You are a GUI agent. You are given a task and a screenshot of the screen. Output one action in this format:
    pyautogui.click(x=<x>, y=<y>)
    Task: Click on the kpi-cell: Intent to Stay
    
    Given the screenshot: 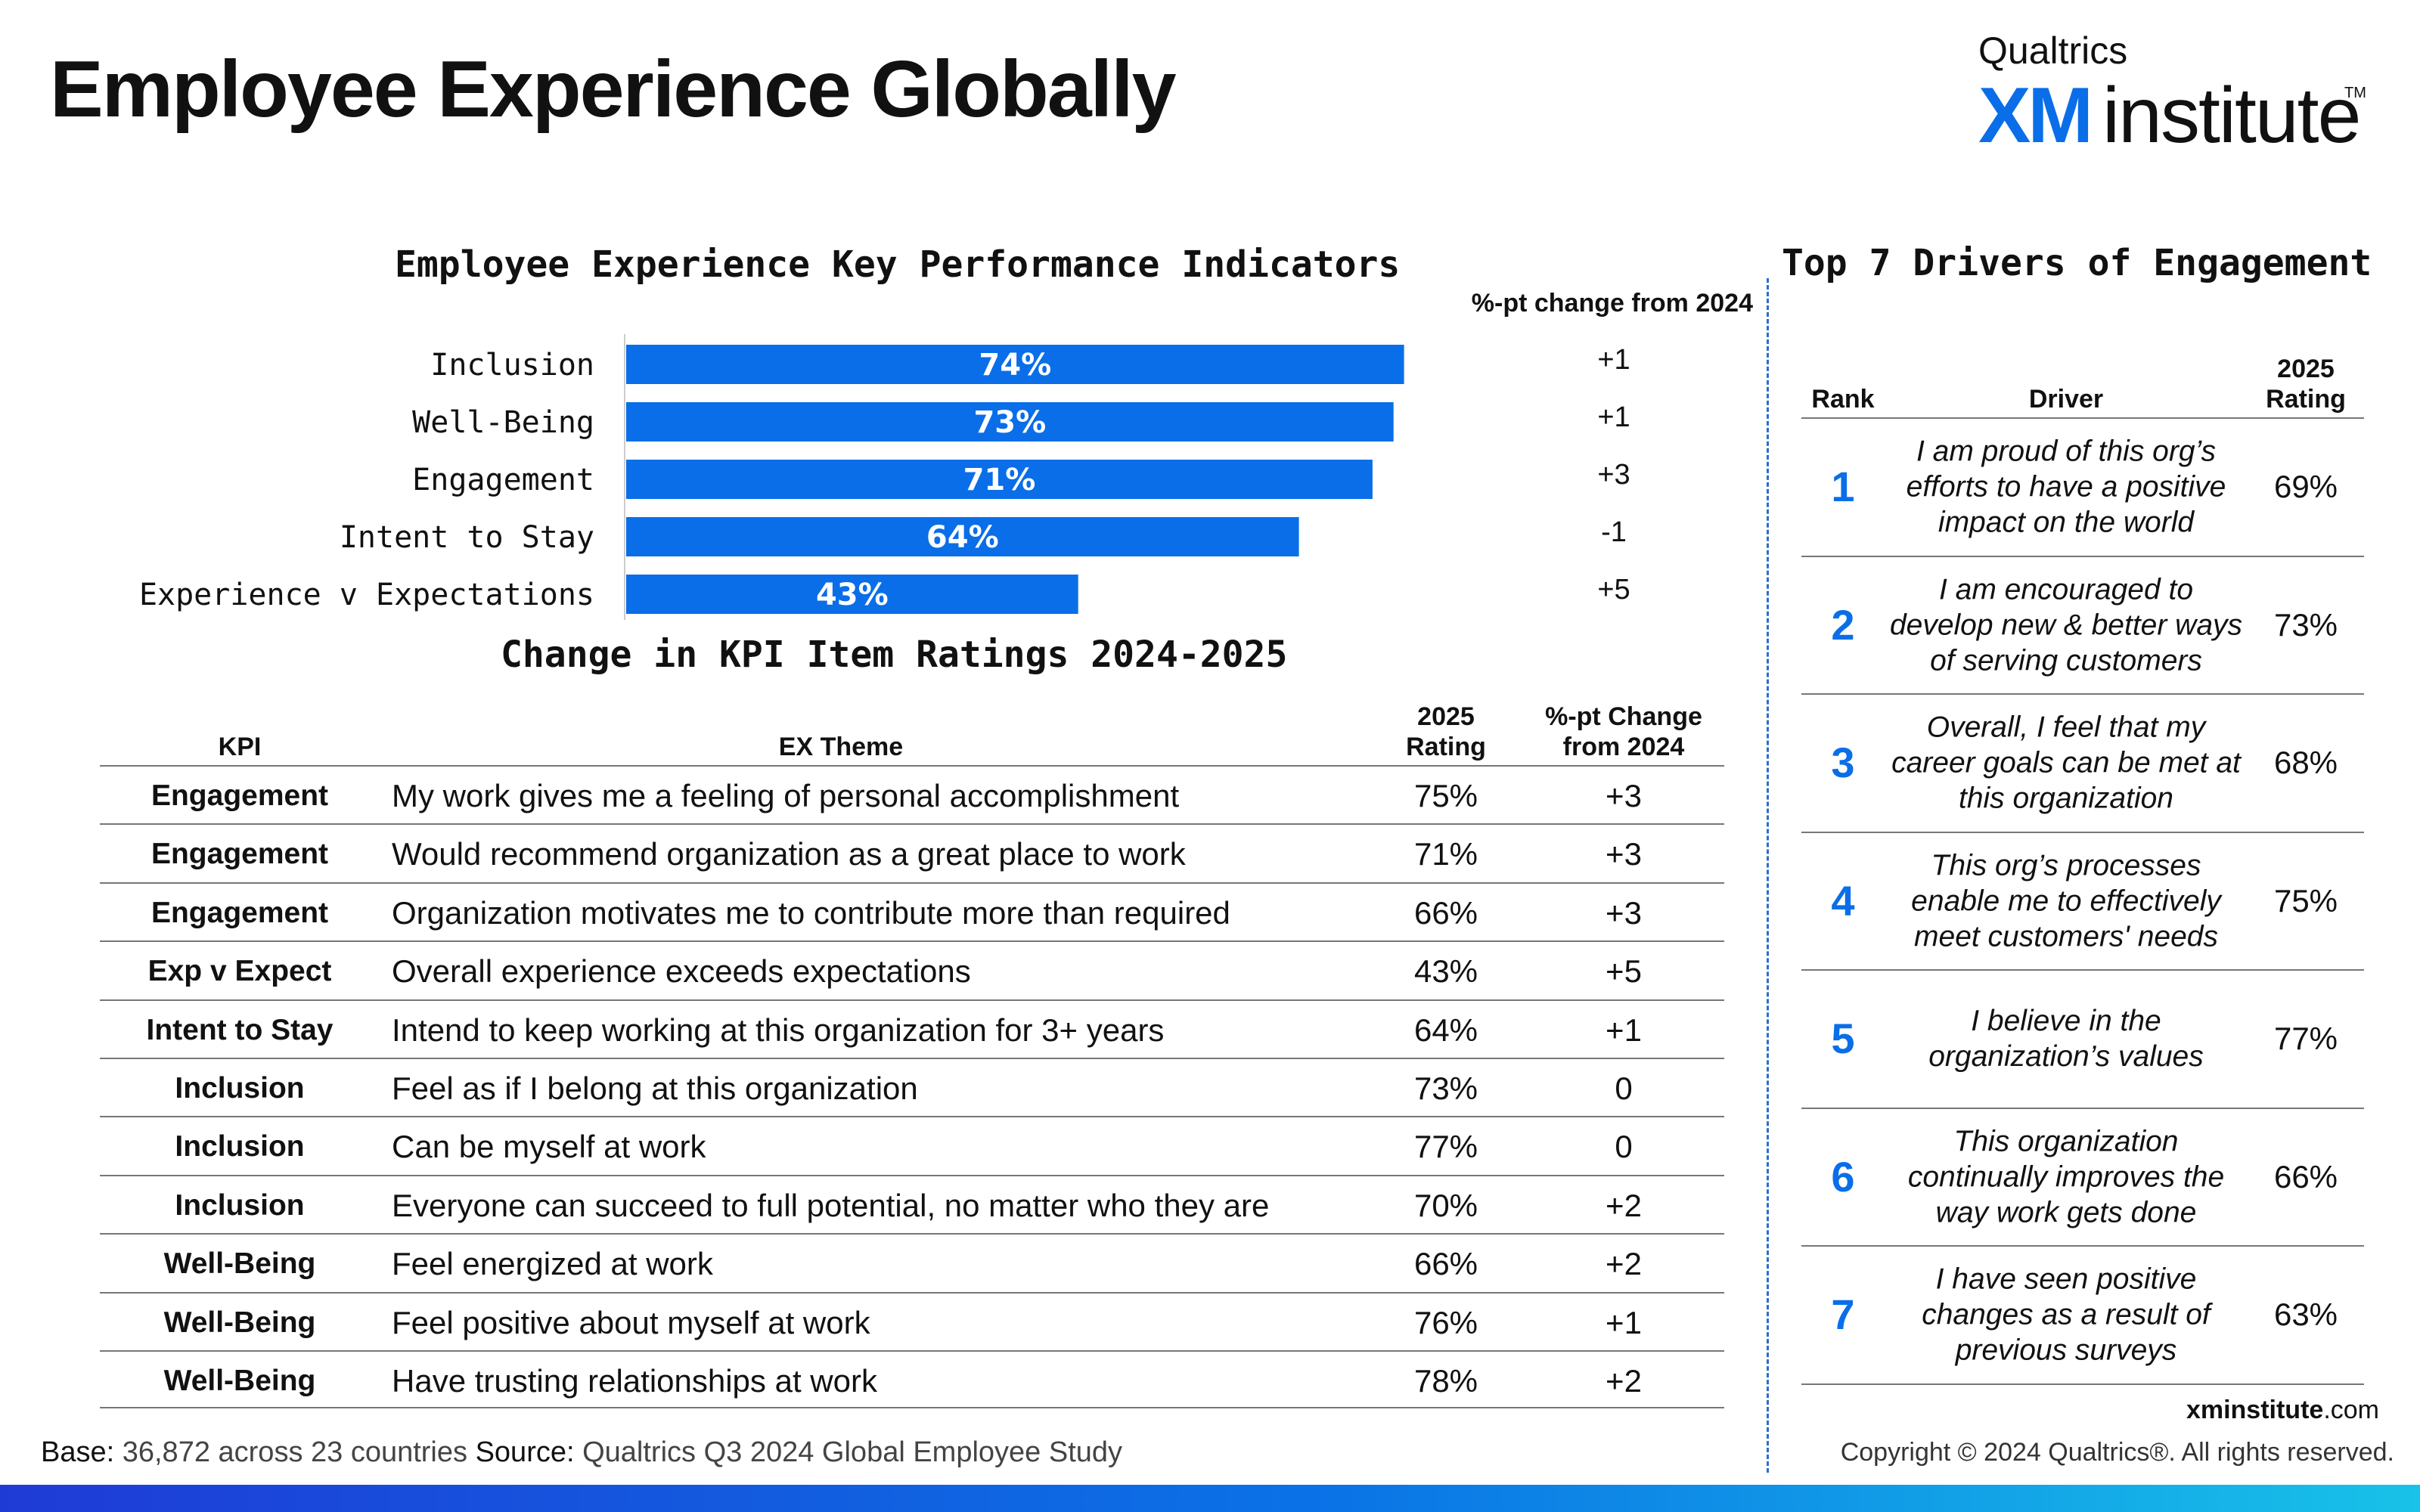 What is the action you would take?
    pyautogui.click(x=240, y=1029)
    